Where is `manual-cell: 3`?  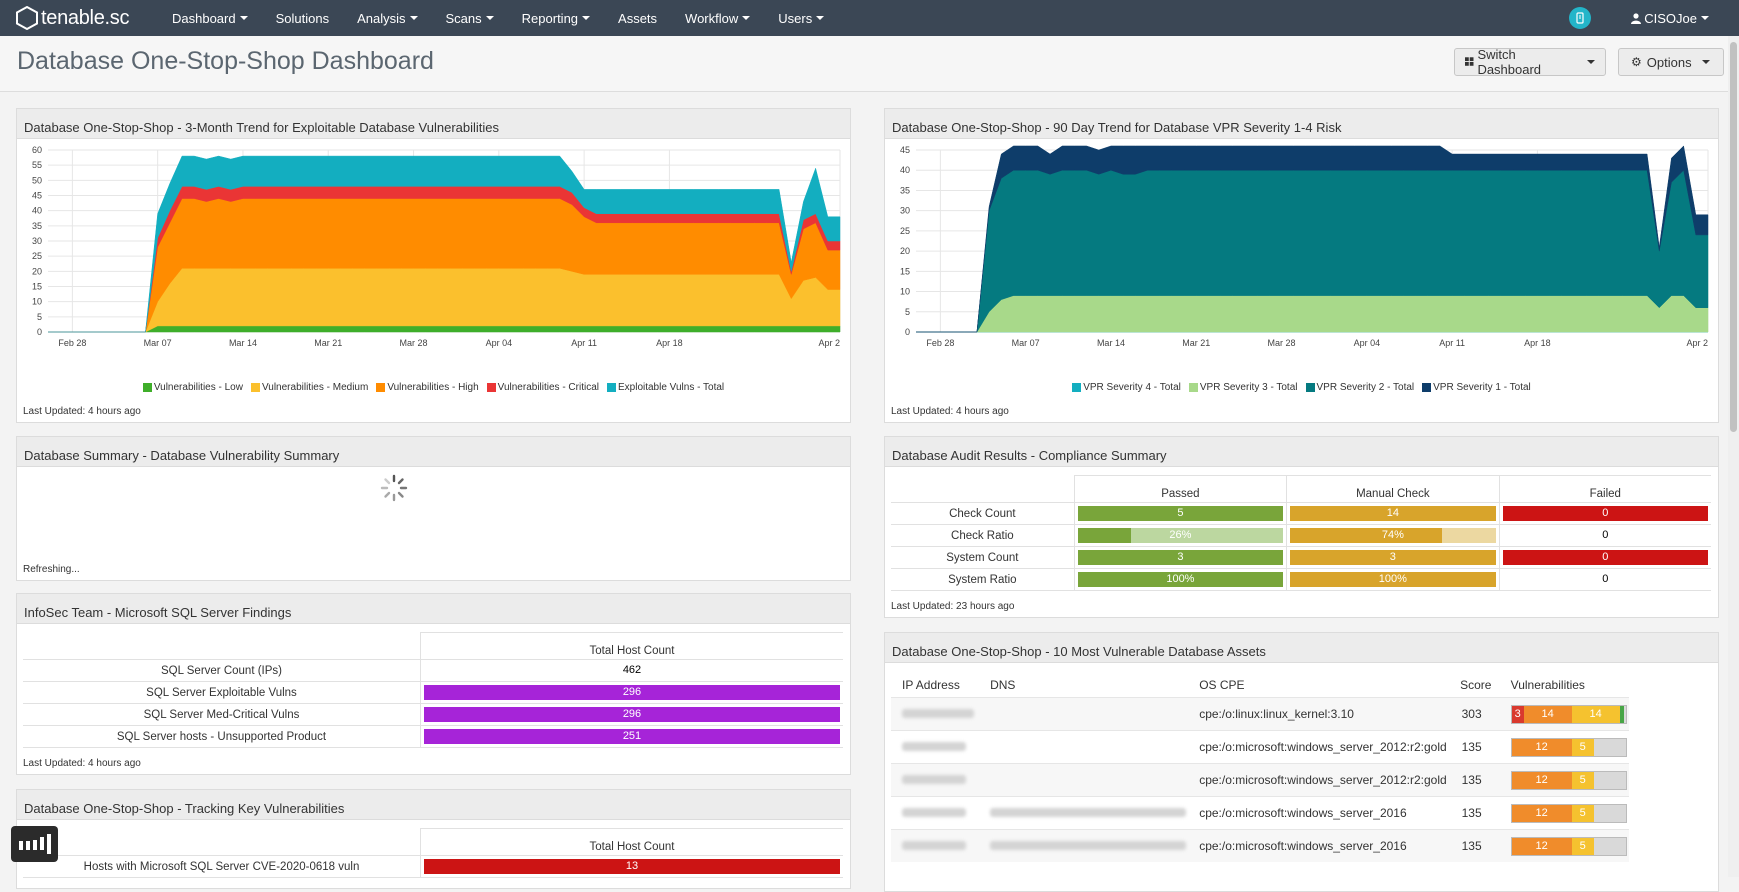 manual-cell: 3 is located at coordinates (1393, 557).